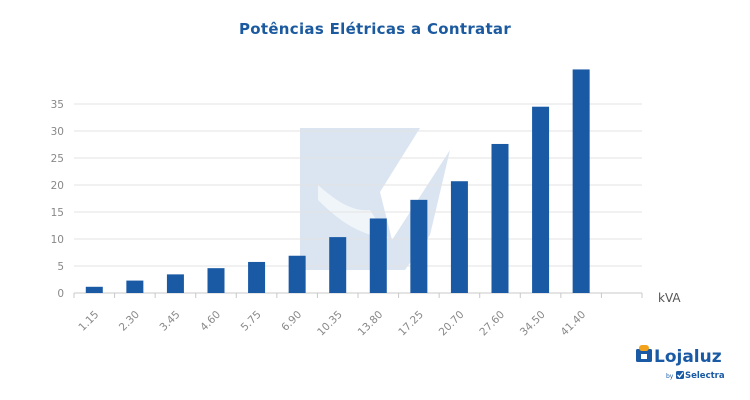 The height and width of the screenshot is (400, 750). I want to click on lamp-icon, so click(644, 353).